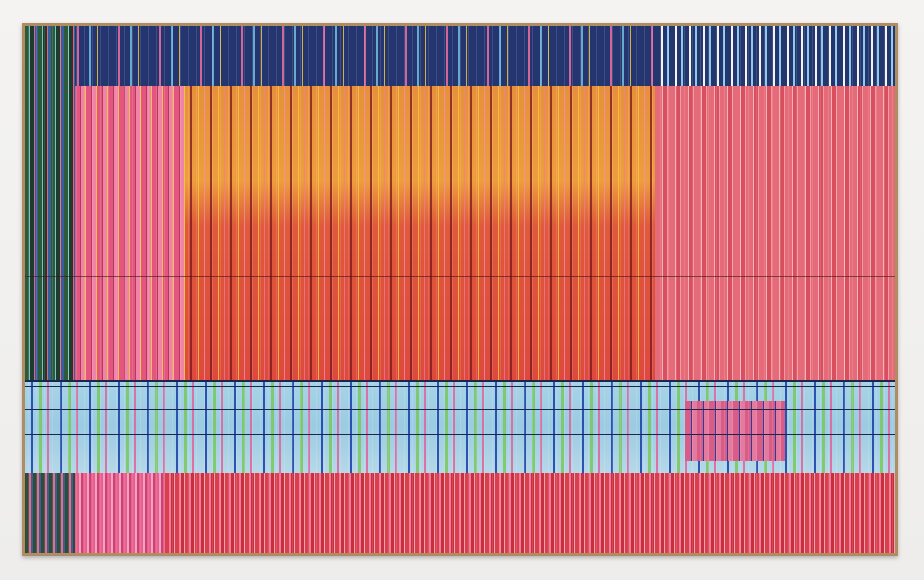  I want to click on bottom-left-dark, so click(50, 513).